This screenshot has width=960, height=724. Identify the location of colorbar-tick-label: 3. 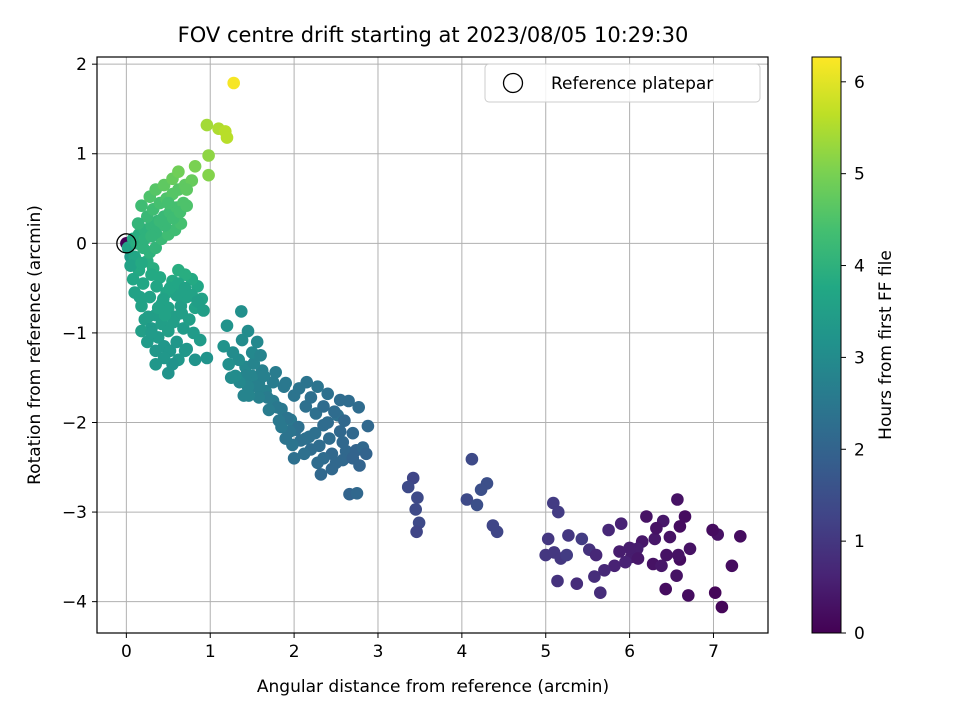
(859, 358).